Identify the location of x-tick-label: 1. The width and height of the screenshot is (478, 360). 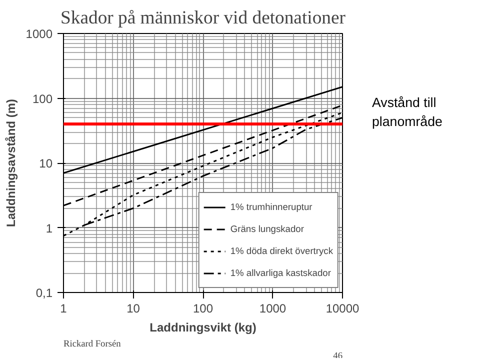
(64, 309).